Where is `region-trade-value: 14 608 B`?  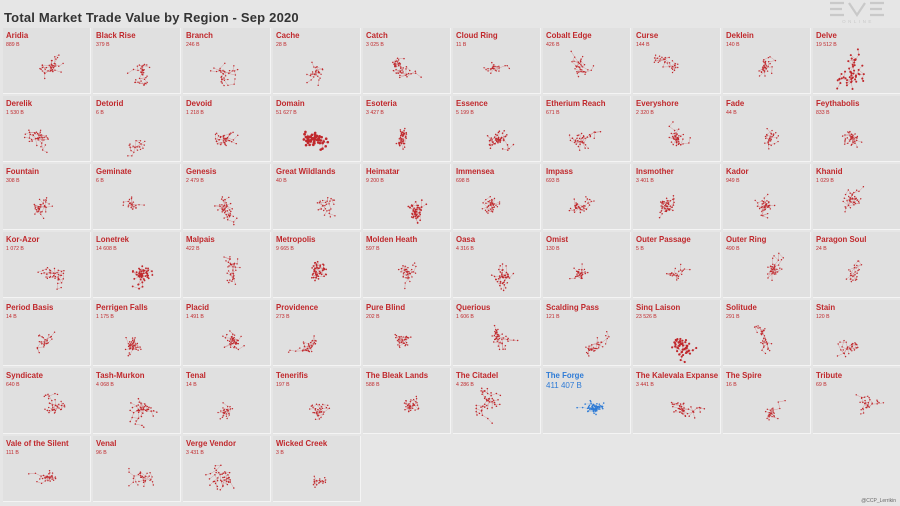
region-trade-value: 14 608 B is located at coordinates (106, 249).